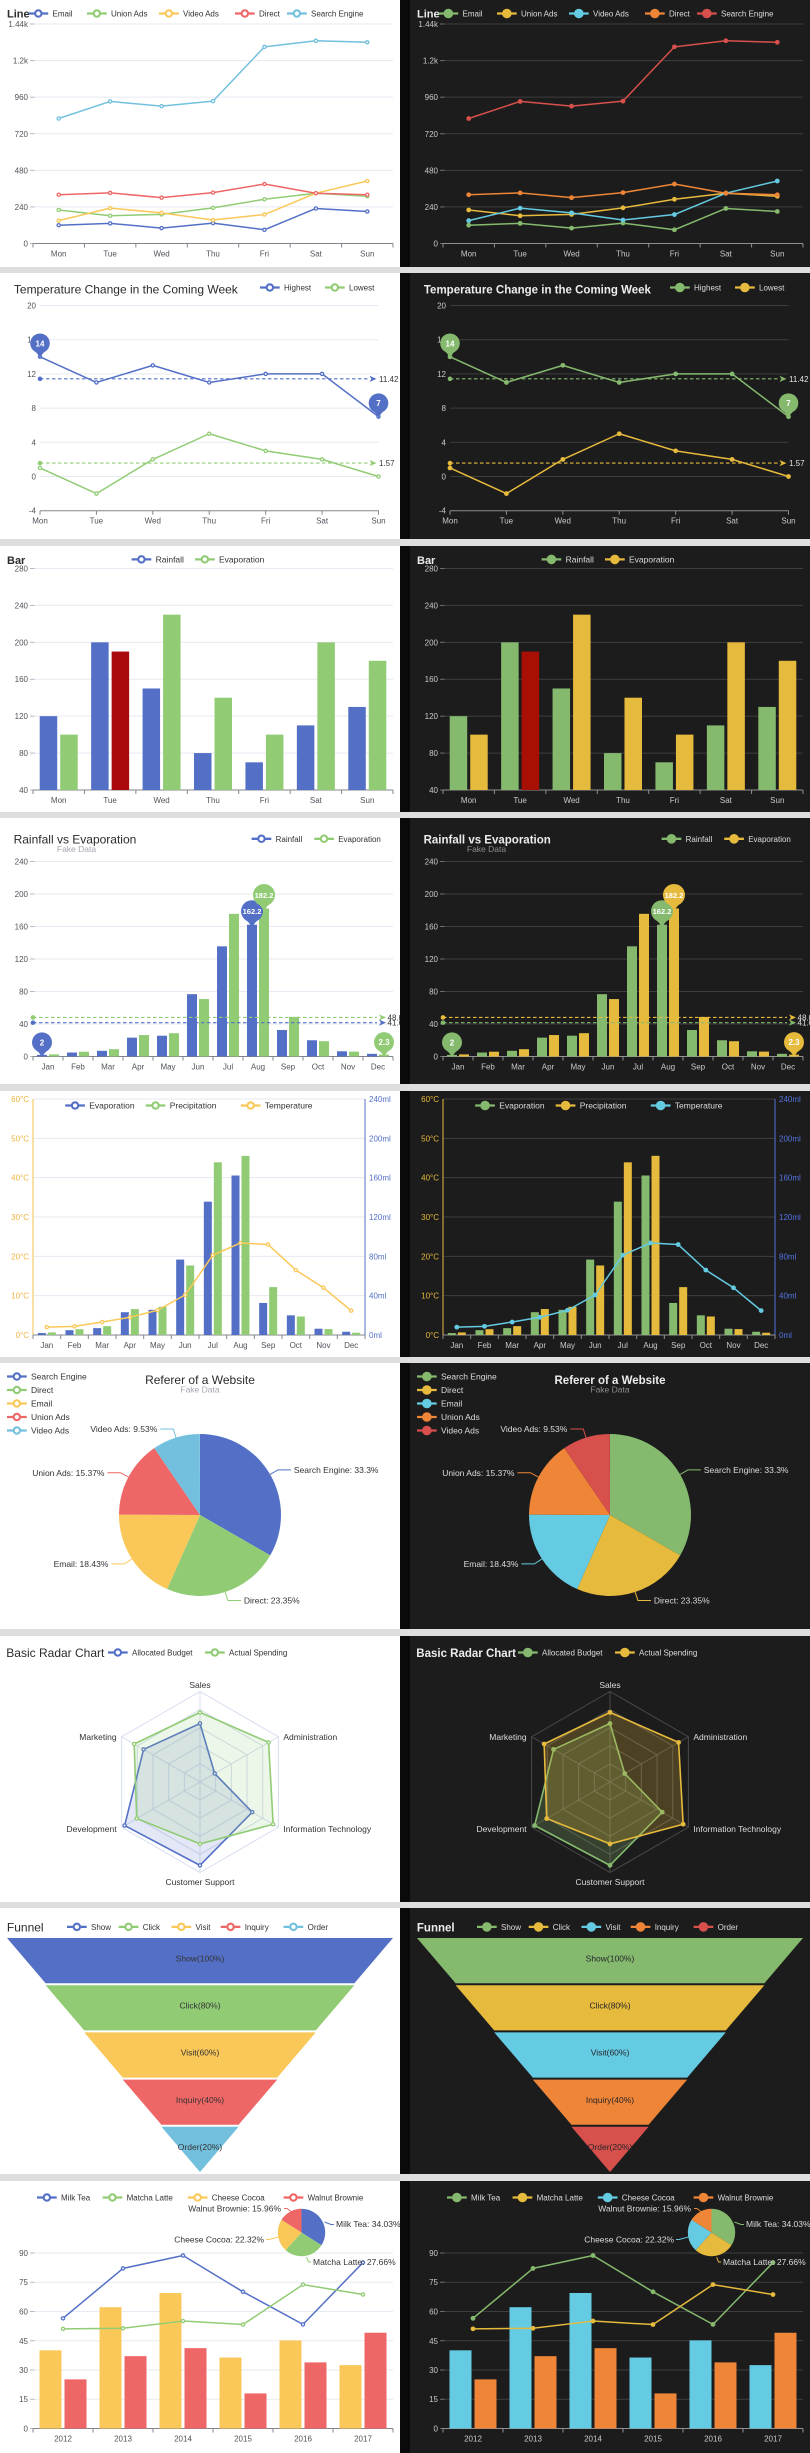 This screenshot has width=810, height=2453. Describe the element at coordinates (433, 753) in the screenshot. I see `svg-text: 80` at that location.